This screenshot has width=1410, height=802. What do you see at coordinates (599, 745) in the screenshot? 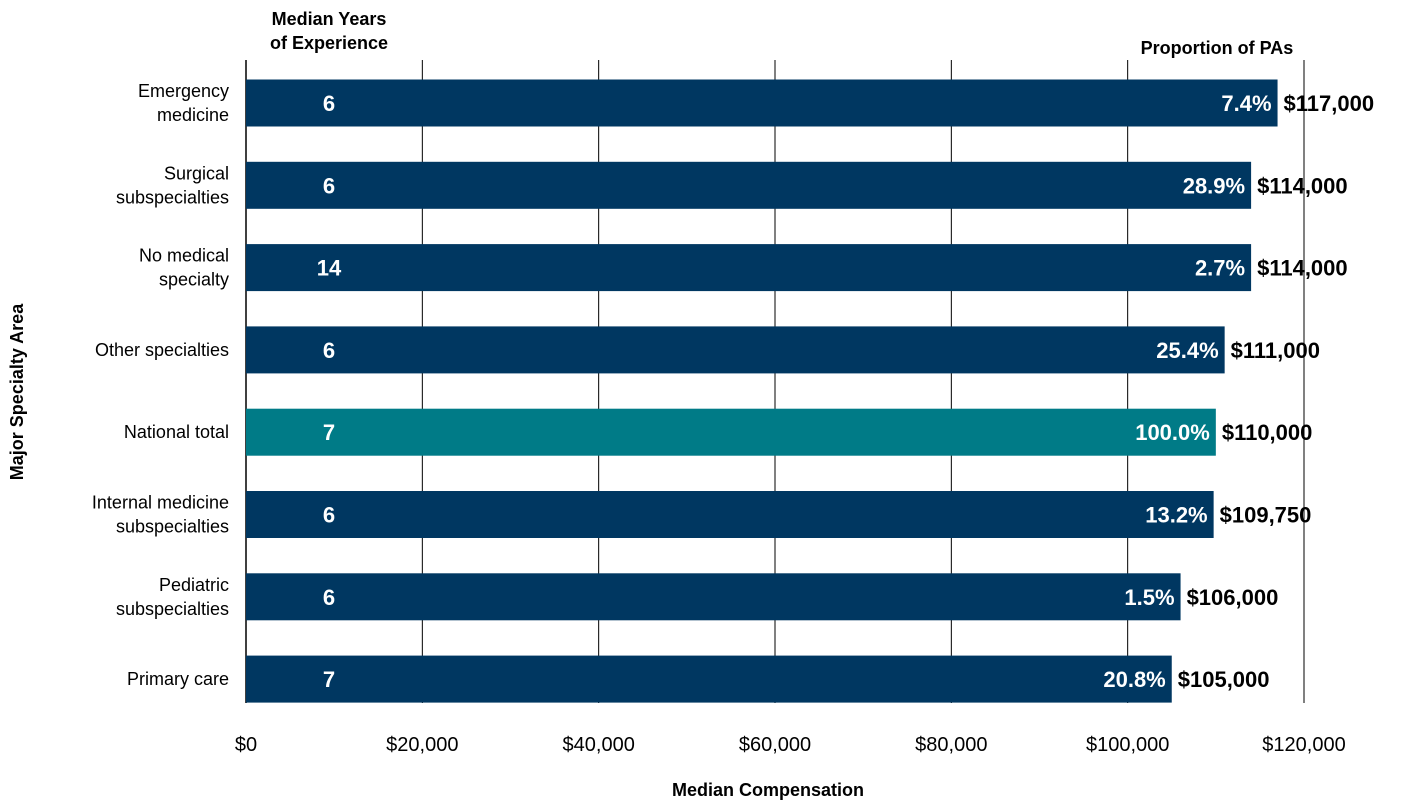
I see `x-tick-label: $40,000` at bounding box center [599, 745].